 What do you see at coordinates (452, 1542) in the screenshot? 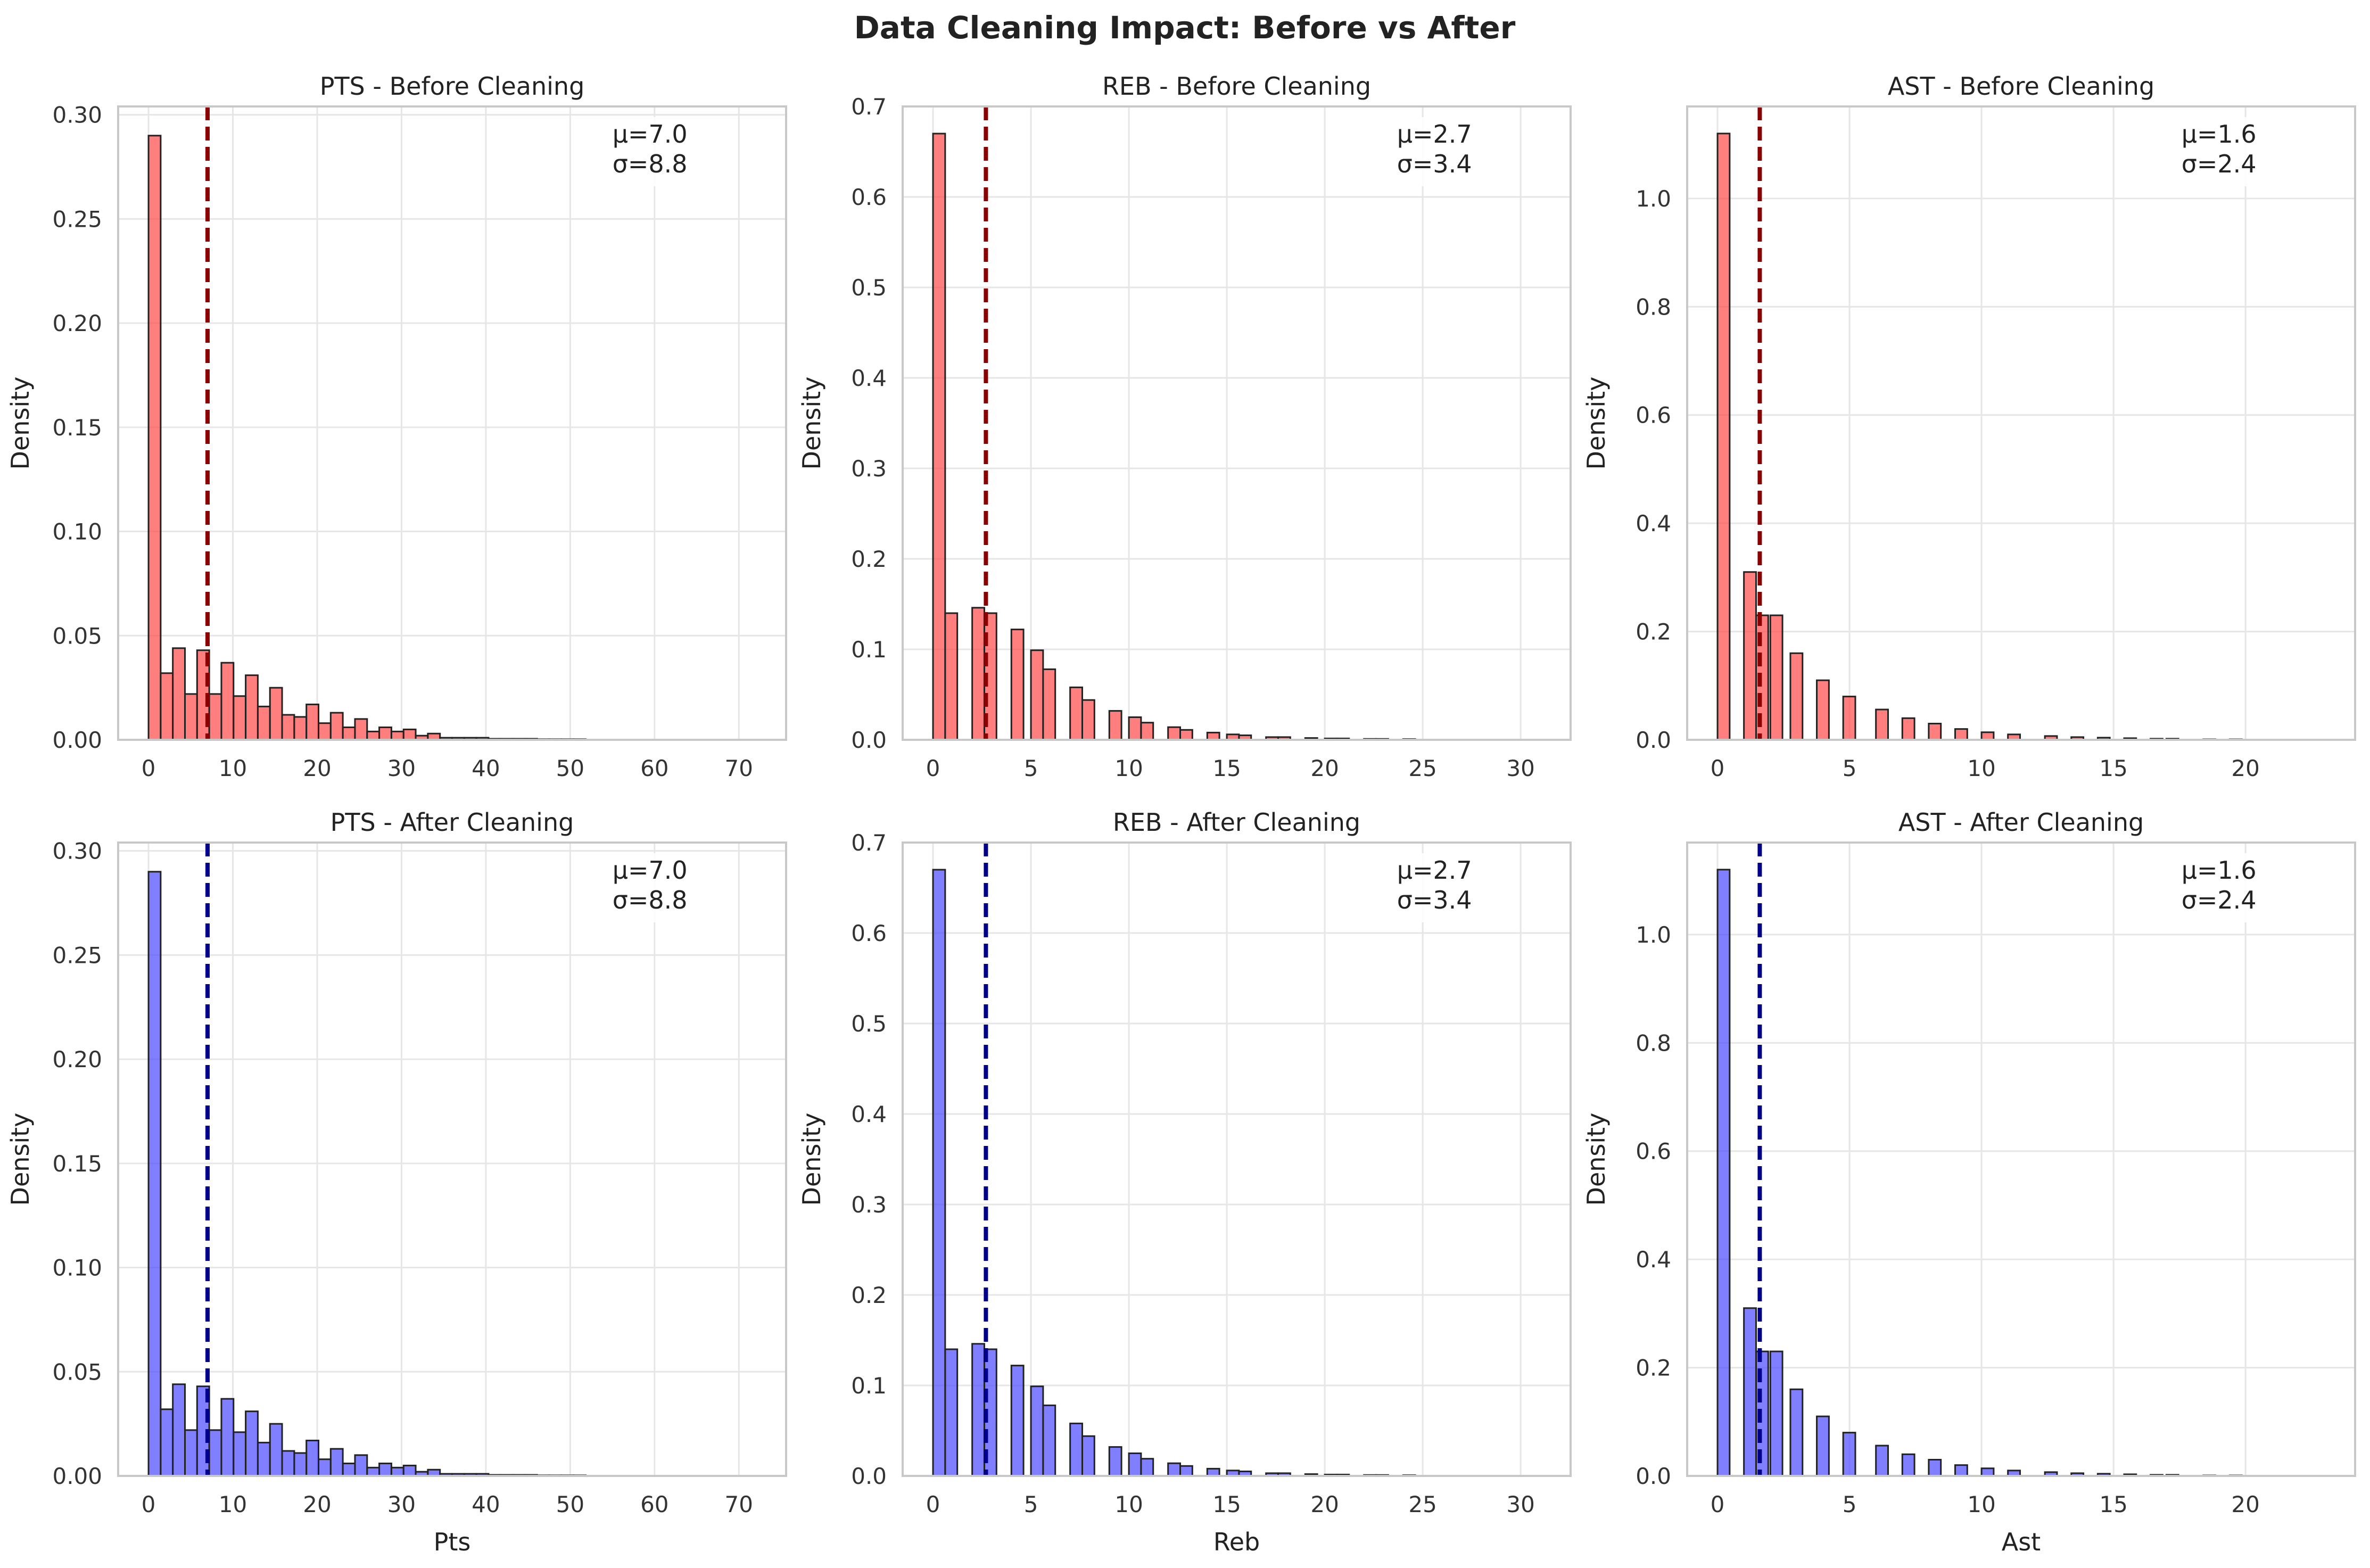
I see `x-axis-label: Pts` at bounding box center [452, 1542].